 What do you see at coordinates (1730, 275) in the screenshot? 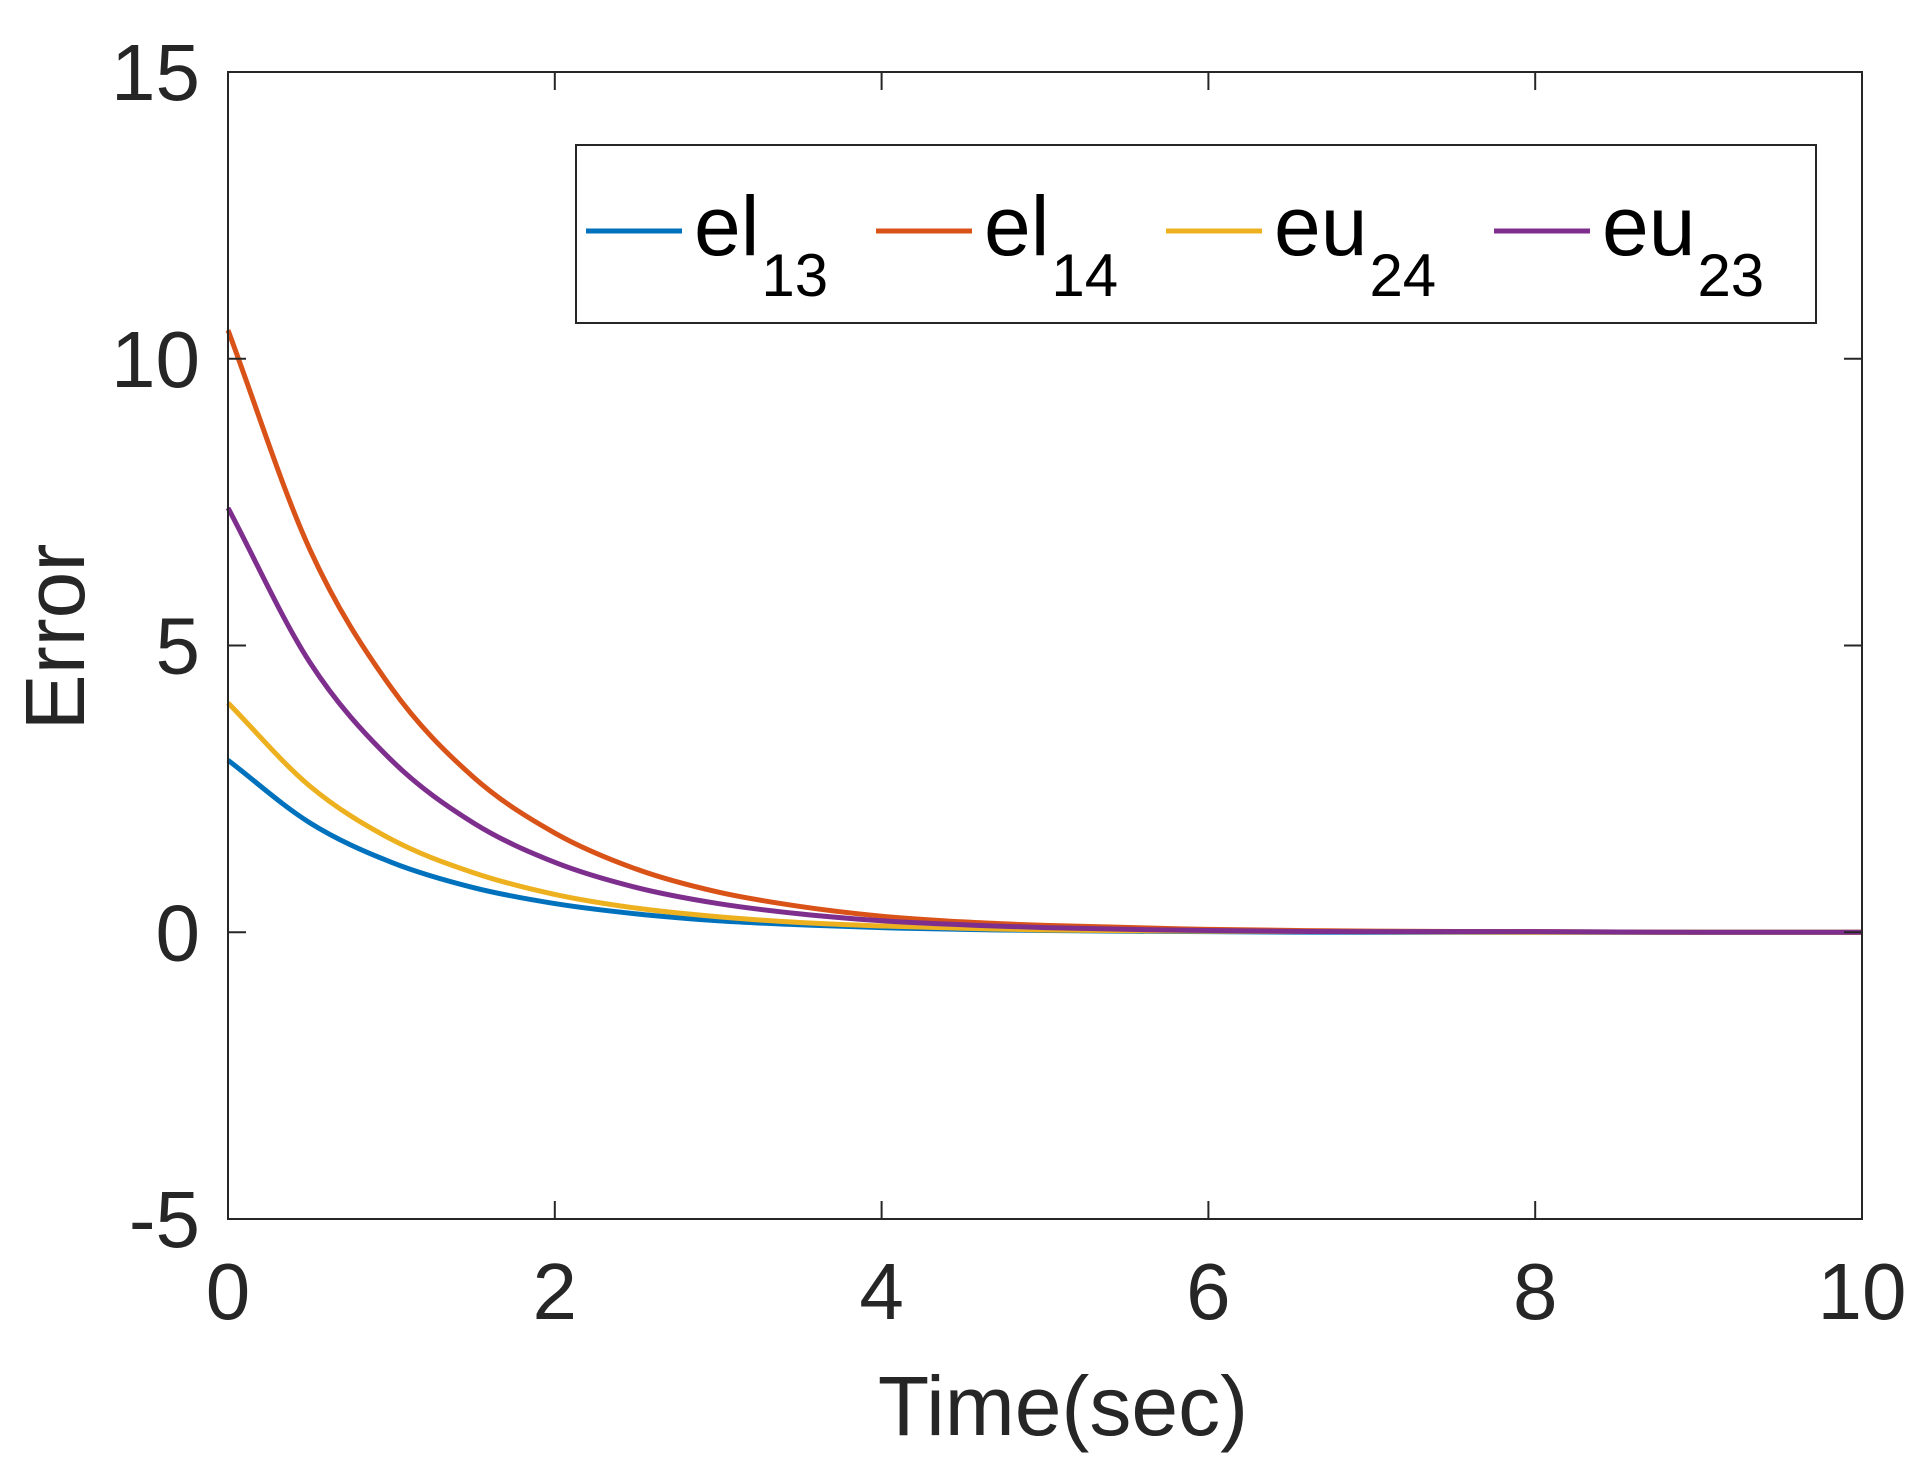
I see `legend-subscript-eu23: 23` at bounding box center [1730, 275].